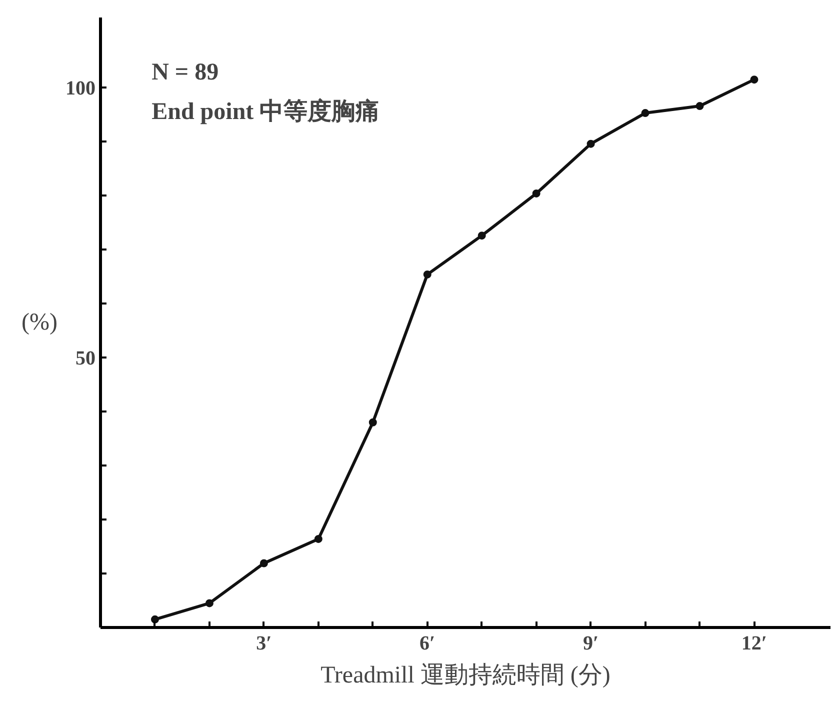  Describe the element at coordinates (264, 643) in the screenshot. I see `x-tick-label: 3′` at that location.